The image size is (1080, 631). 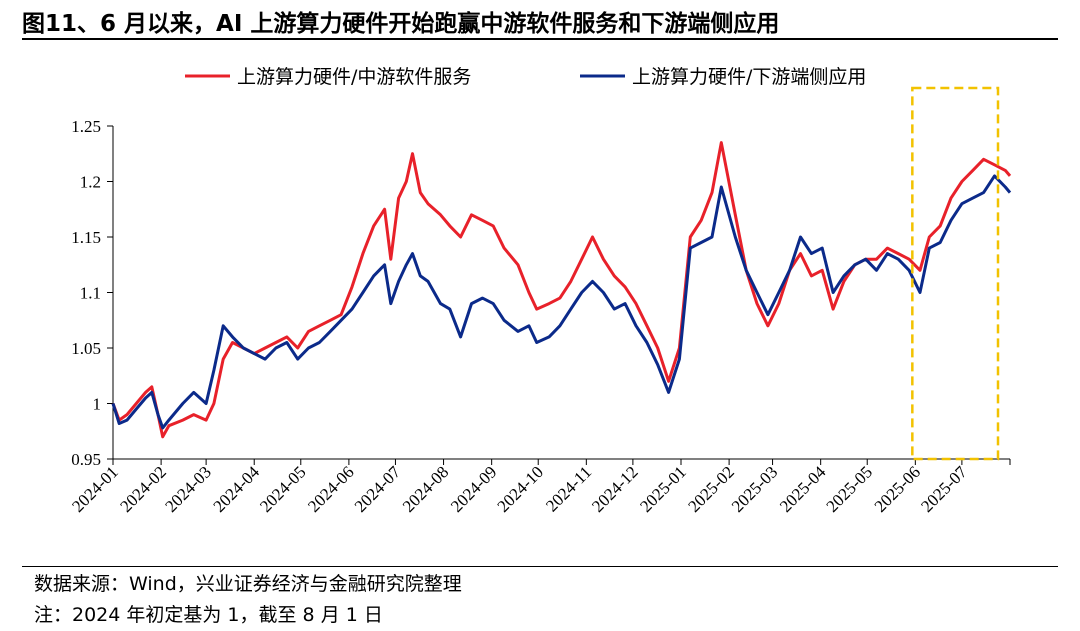 I want to click on x-tick-label: 2024-02, so click(x=143, y=489).